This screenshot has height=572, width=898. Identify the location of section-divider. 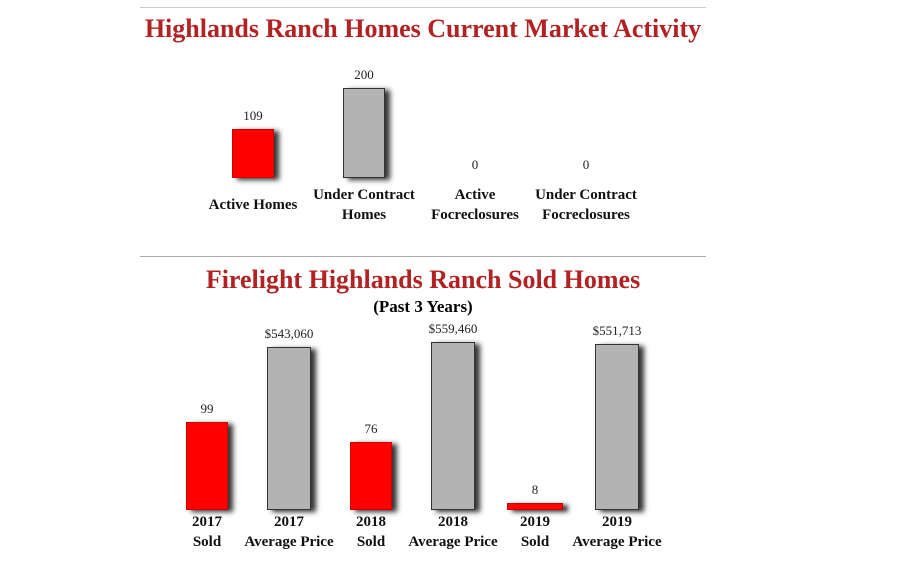
(423, 256).